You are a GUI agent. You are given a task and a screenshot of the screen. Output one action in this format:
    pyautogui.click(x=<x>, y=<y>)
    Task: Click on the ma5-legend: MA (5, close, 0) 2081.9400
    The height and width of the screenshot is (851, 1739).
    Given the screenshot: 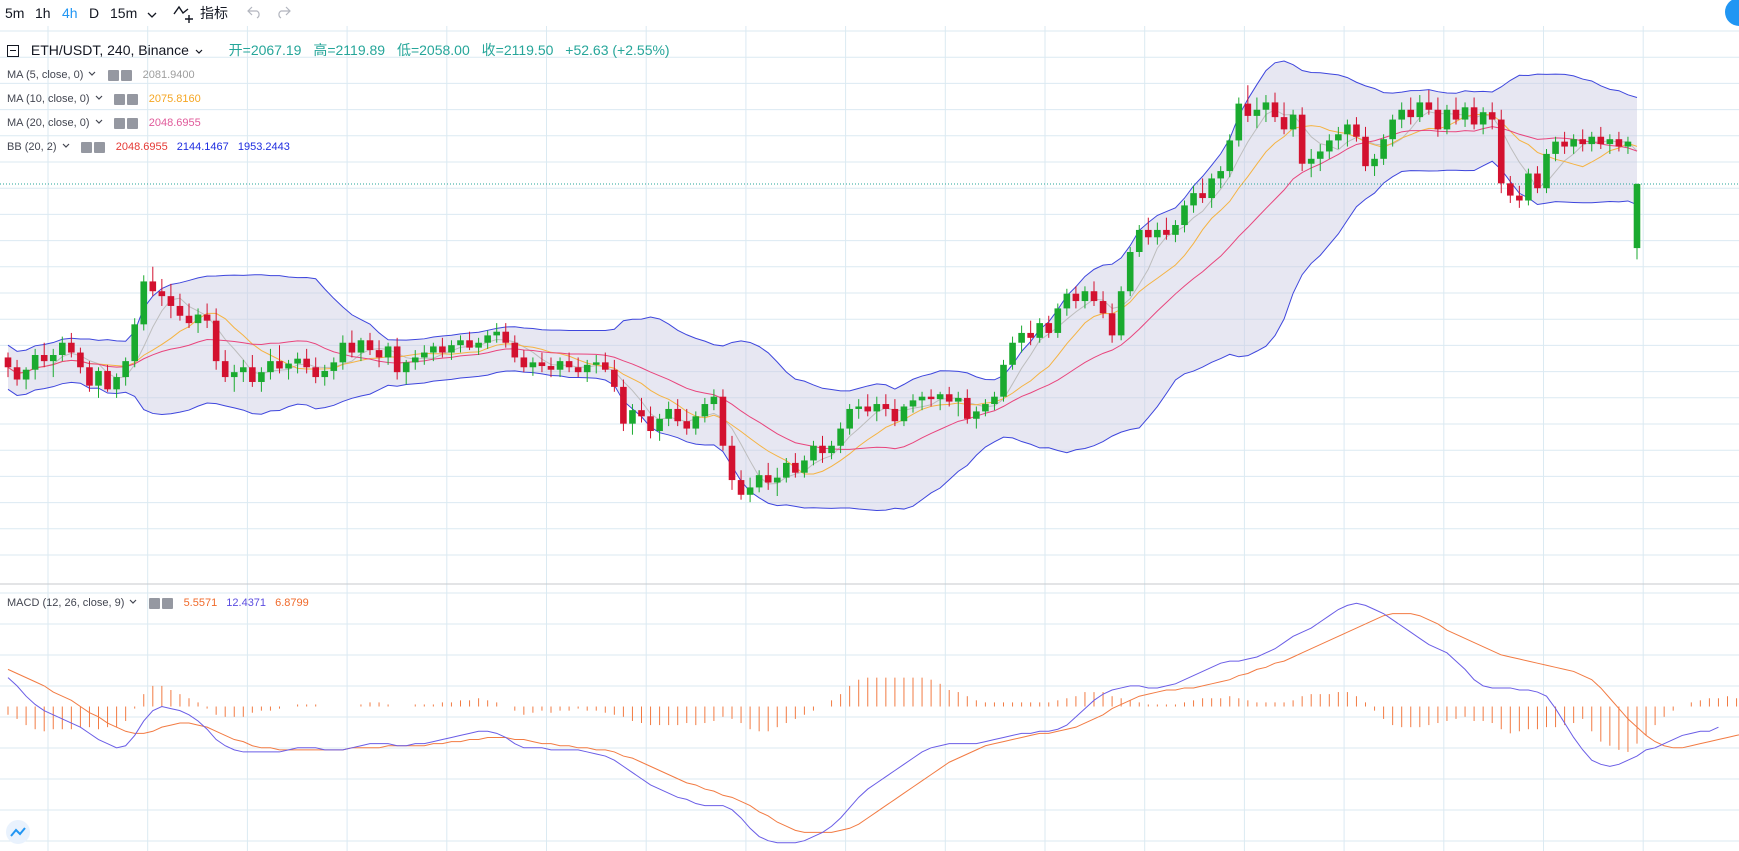 What is the action you would take?
    pyautogui.click(x=101, y=75)
    